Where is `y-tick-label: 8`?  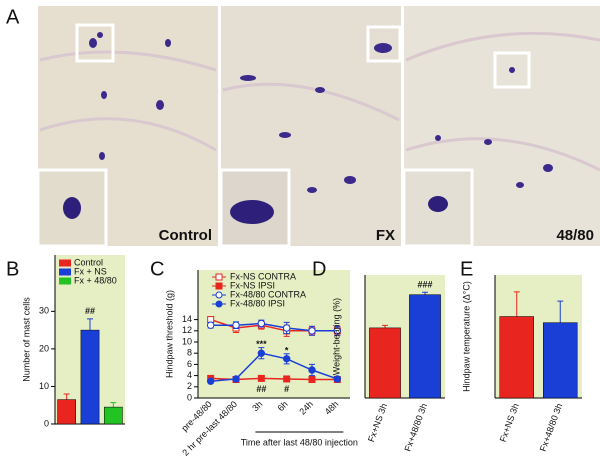
y-tick-label: 8 is located at coordinates (189, 353).